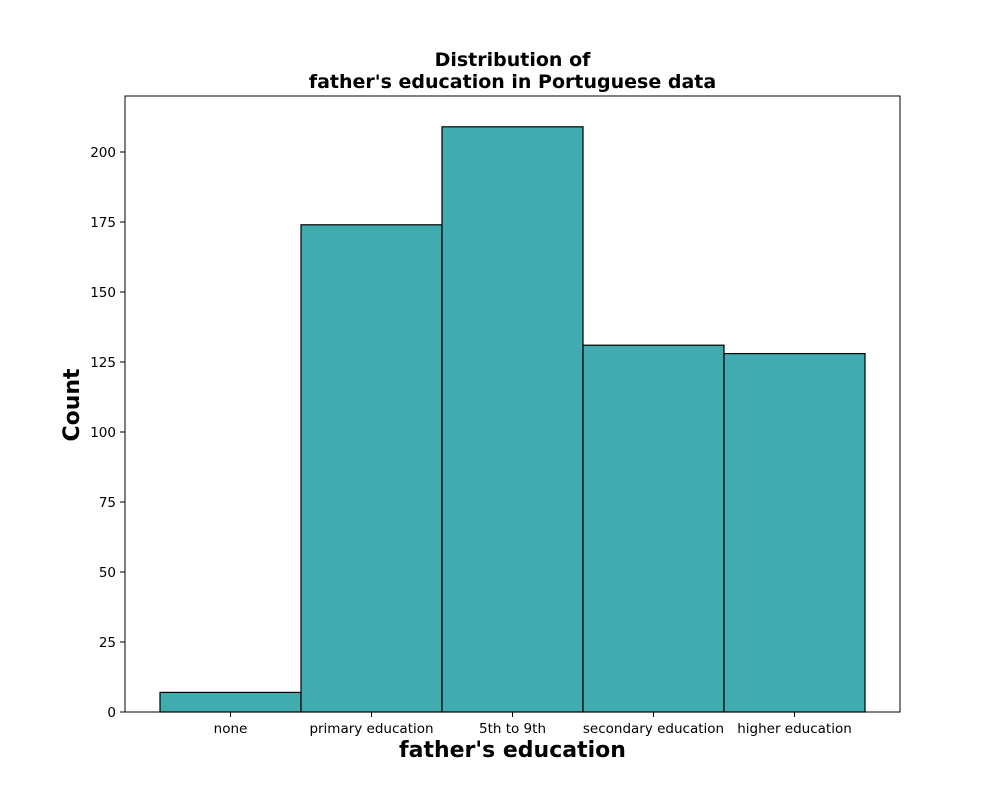  Describe the element at coordinates (103, 363) in the screenshot. I see `y-tick-label: 125` at that location.